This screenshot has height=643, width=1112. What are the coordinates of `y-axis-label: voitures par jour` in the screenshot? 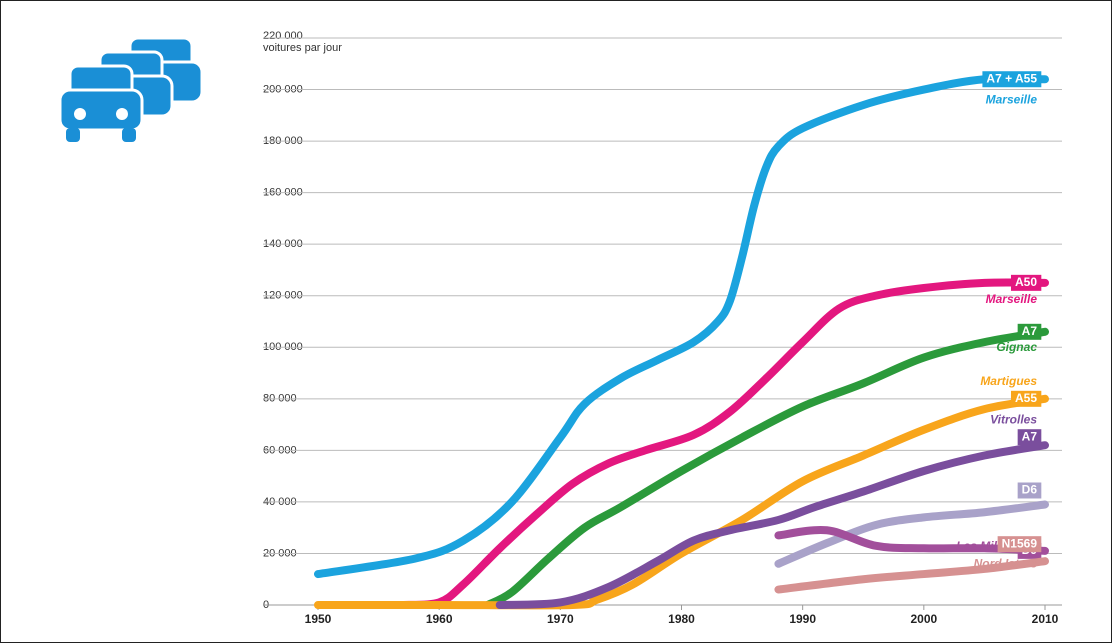 It's located at (302, 48).